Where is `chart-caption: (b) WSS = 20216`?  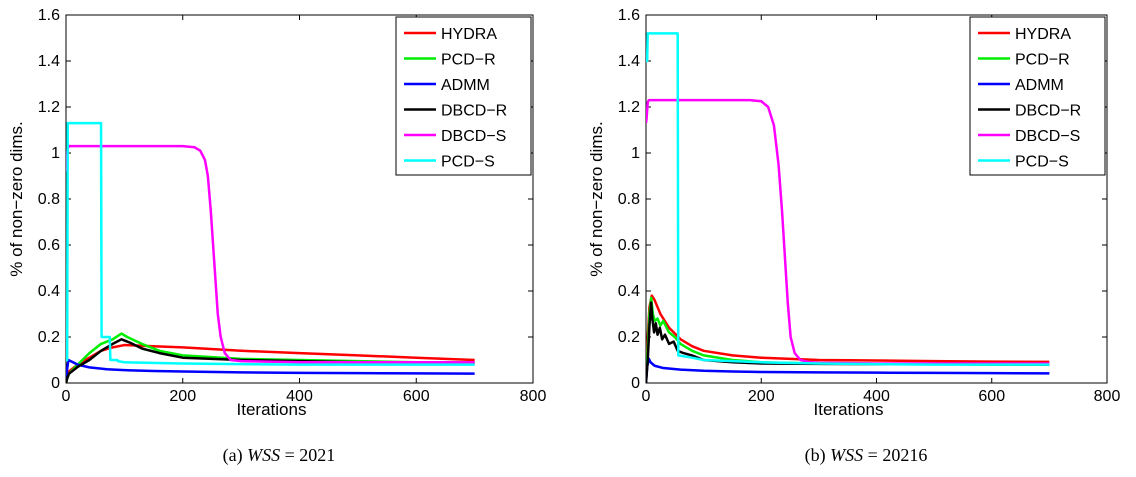
chart-caption: (b) WSS = 20216 is located at coordinates (866, 455).